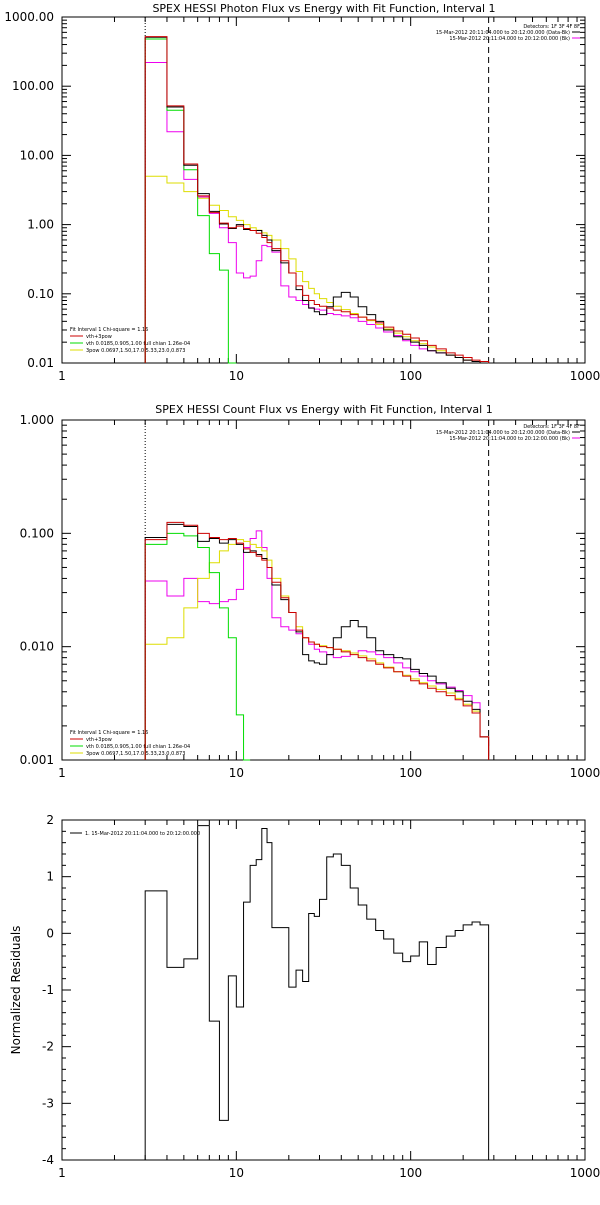 This screenshot has height=1205, width=600. I want to click on photon-legend-total: vth+3pow, so click(99, 337).